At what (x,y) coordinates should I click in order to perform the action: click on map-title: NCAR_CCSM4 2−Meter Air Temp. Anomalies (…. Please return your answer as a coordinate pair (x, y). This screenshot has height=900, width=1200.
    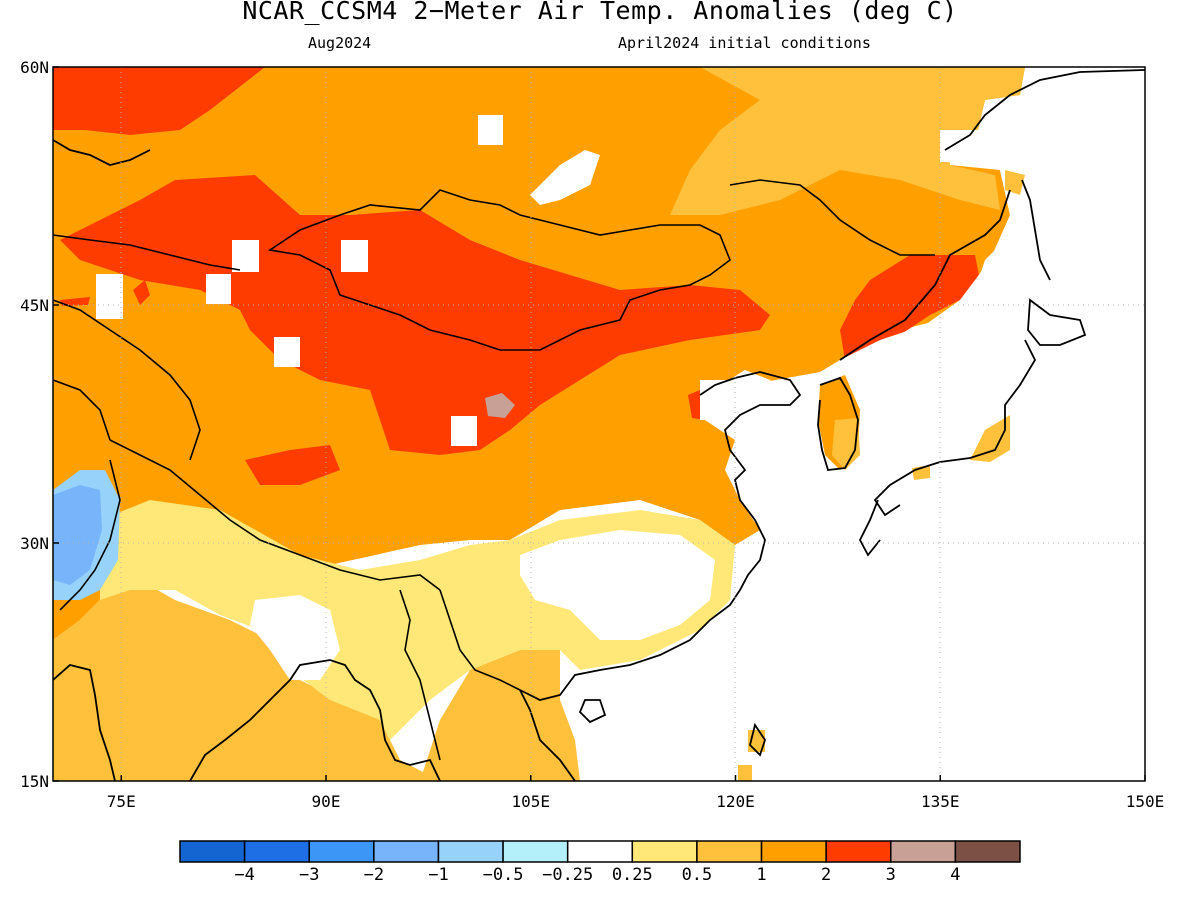
    Looking at the image, I should click on (600, 12).